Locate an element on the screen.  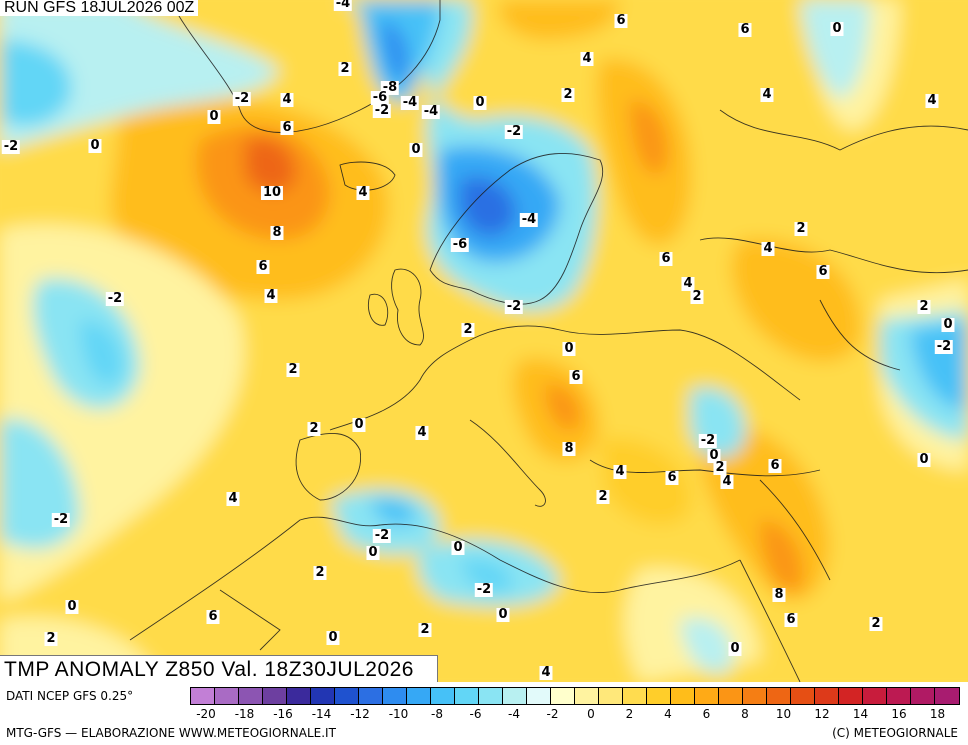
colorbar-tick-label: -8 is located at coordinates (437, 714).